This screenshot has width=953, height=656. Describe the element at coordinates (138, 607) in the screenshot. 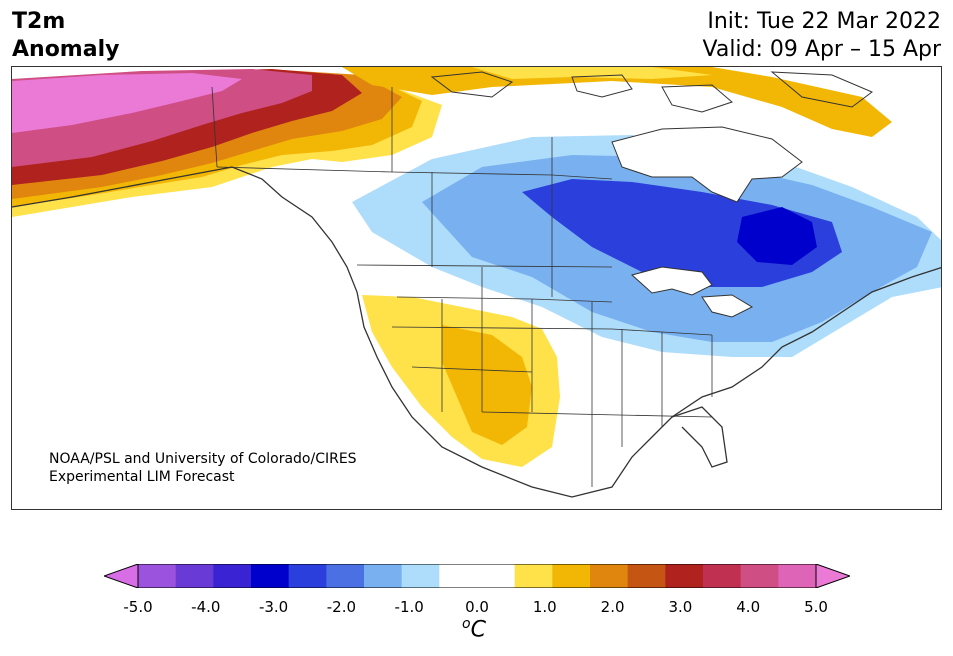

I see `colorbar-tick-label: -5.0` at that location.